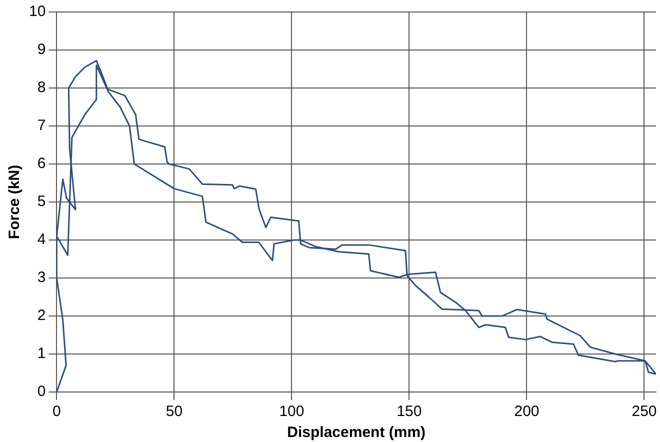 Image resolution: width=660 pixels, height=442 pixels. What do you see at coordinates (356, 433) in the screenshot?
I see `x-axis-title: Displacement (mm)` at bounding box center [356, 433].